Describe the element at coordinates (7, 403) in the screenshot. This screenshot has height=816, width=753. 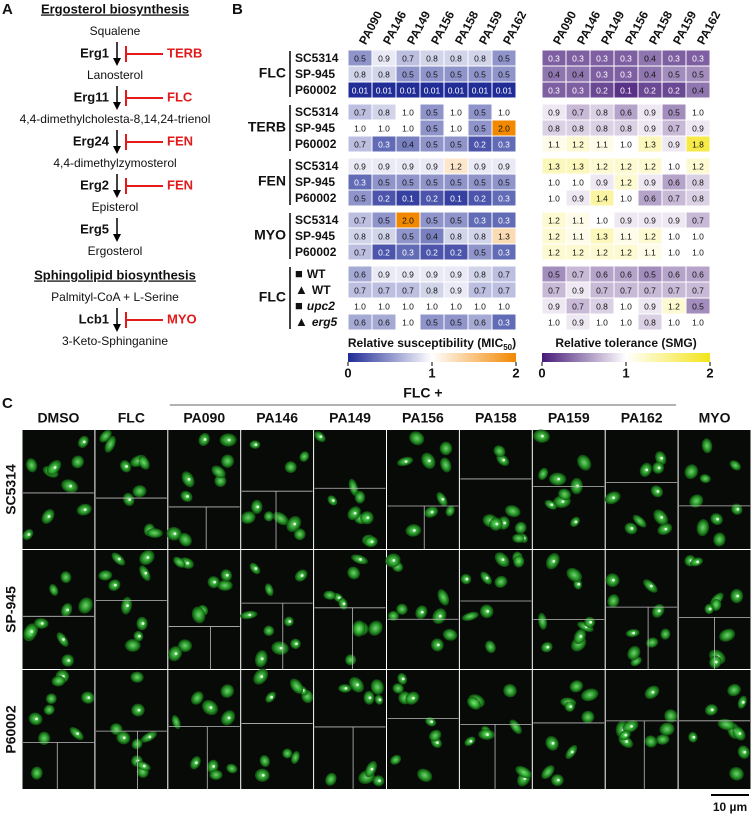
I see `panel-label: C` at that location.